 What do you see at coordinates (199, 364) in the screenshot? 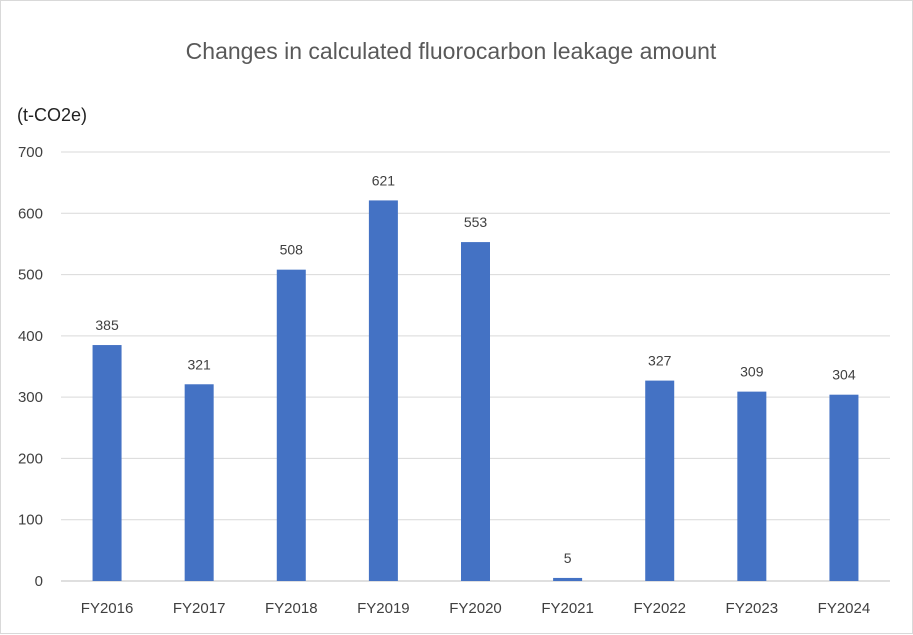
I see `data-label-fy2017: 321` at bounding box center [199, 364].